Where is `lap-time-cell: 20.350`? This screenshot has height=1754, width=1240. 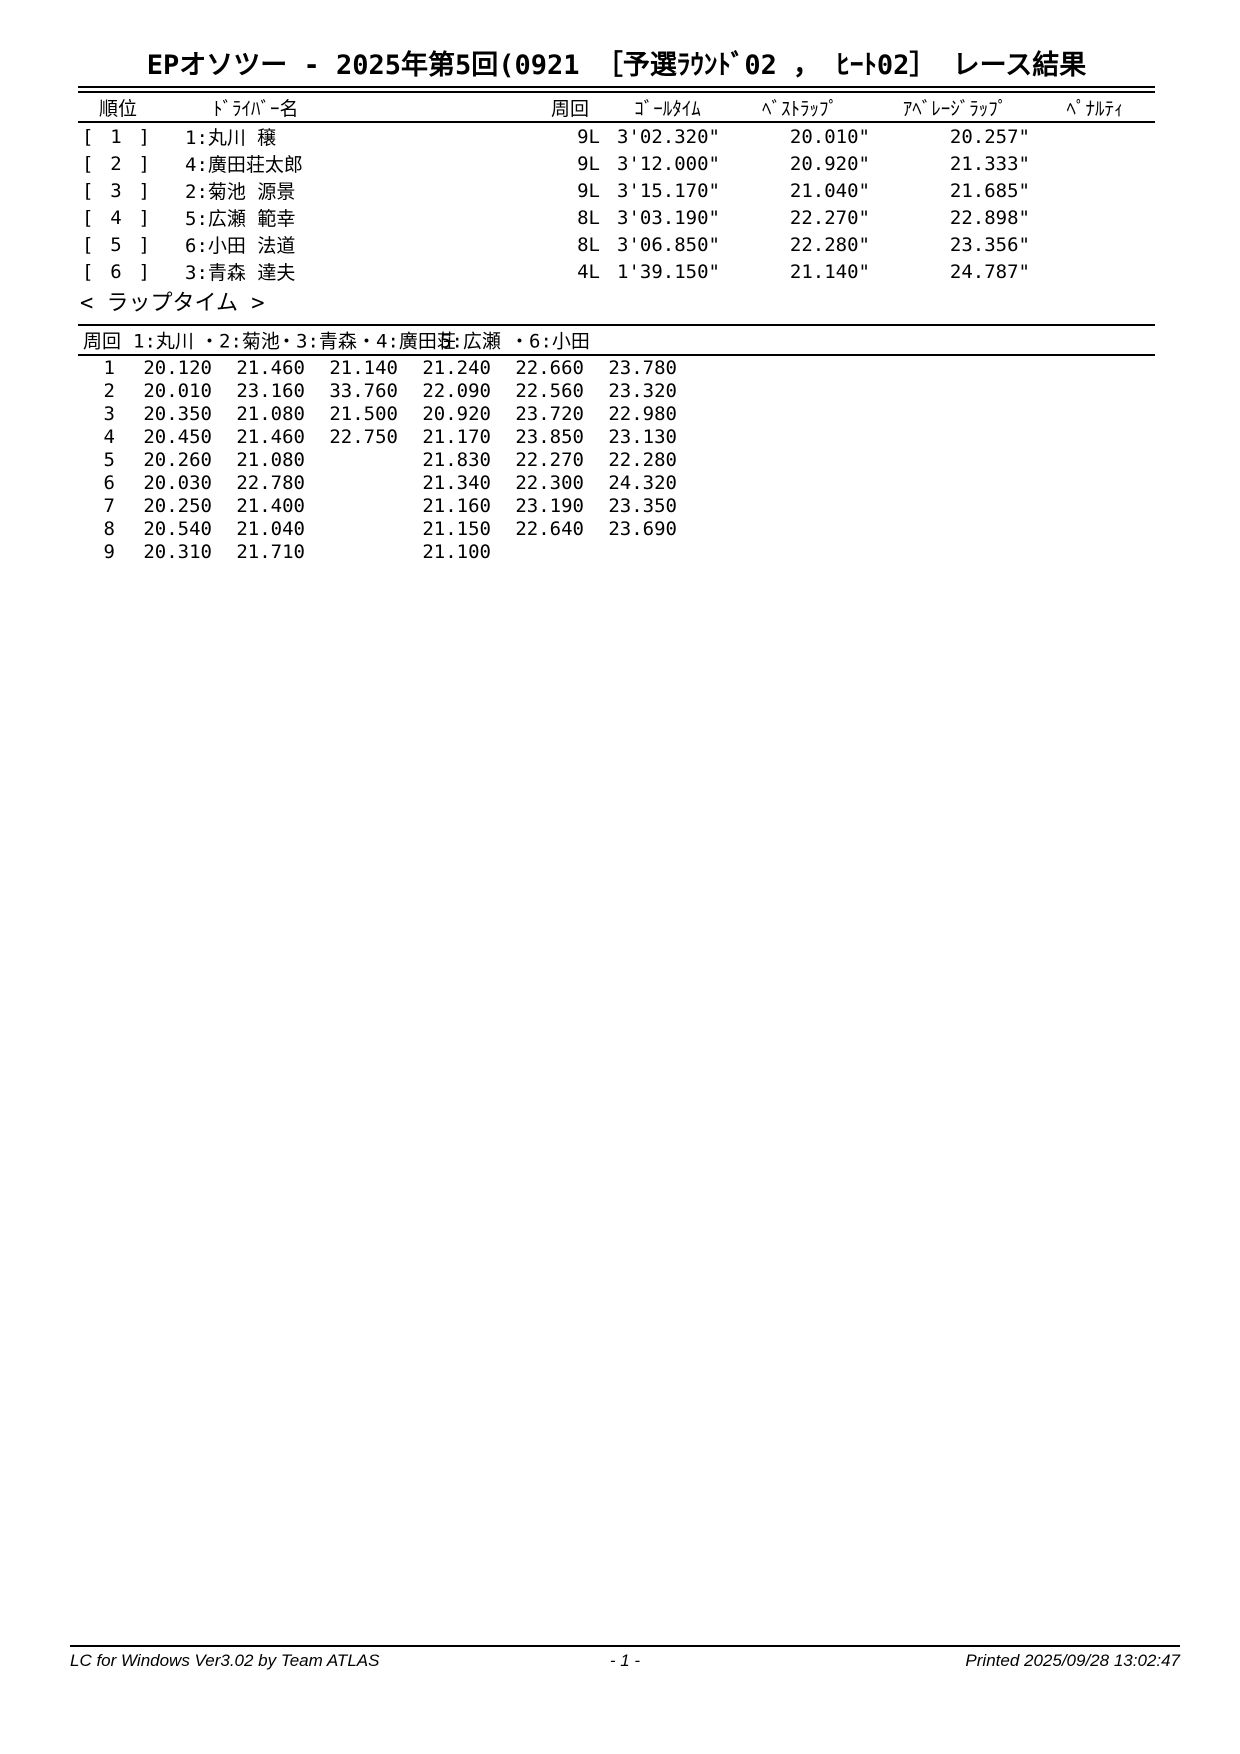 lap-time-cell: 20.350 is located at coordinates (177, 413).